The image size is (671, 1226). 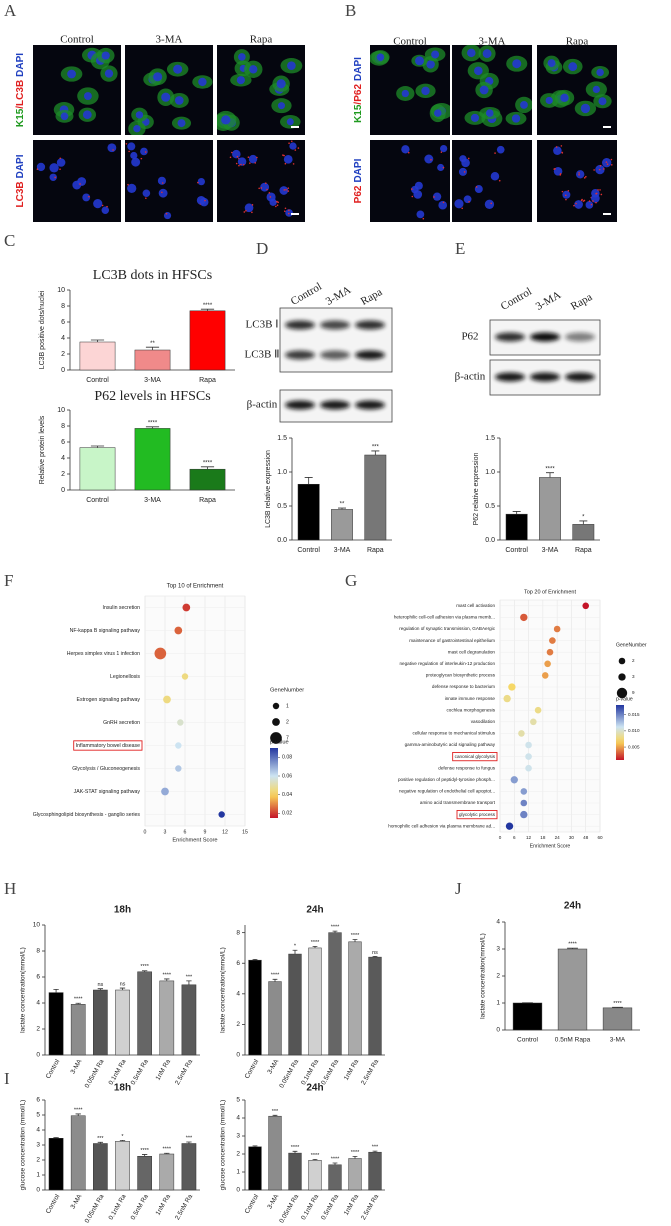 What do you see at coordinates (460, 248) in the screenshot?
I see `panel-label: E` at bounding box center [460, 248].